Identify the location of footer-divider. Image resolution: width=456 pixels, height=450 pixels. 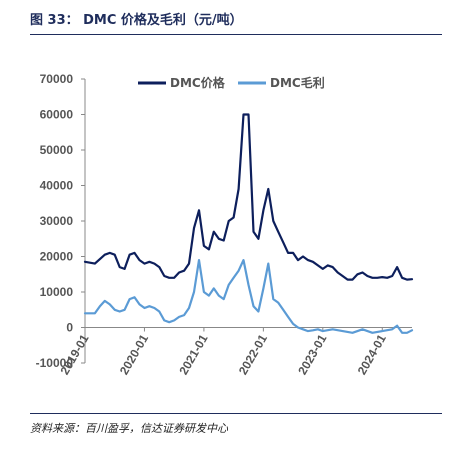
(236, 413).